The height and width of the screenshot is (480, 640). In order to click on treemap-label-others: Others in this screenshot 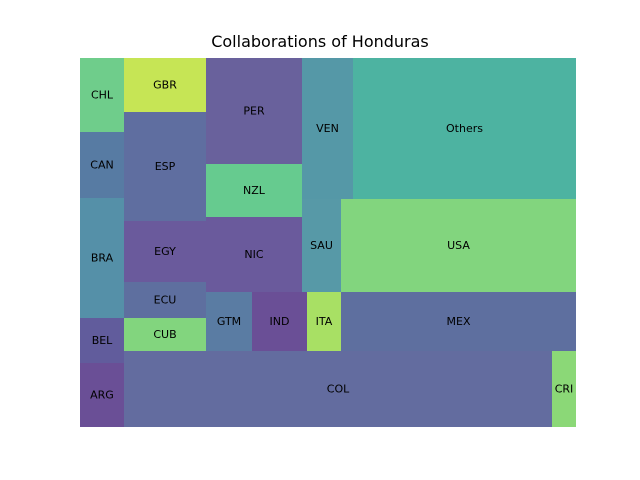, I will do `click(464, 128)`.